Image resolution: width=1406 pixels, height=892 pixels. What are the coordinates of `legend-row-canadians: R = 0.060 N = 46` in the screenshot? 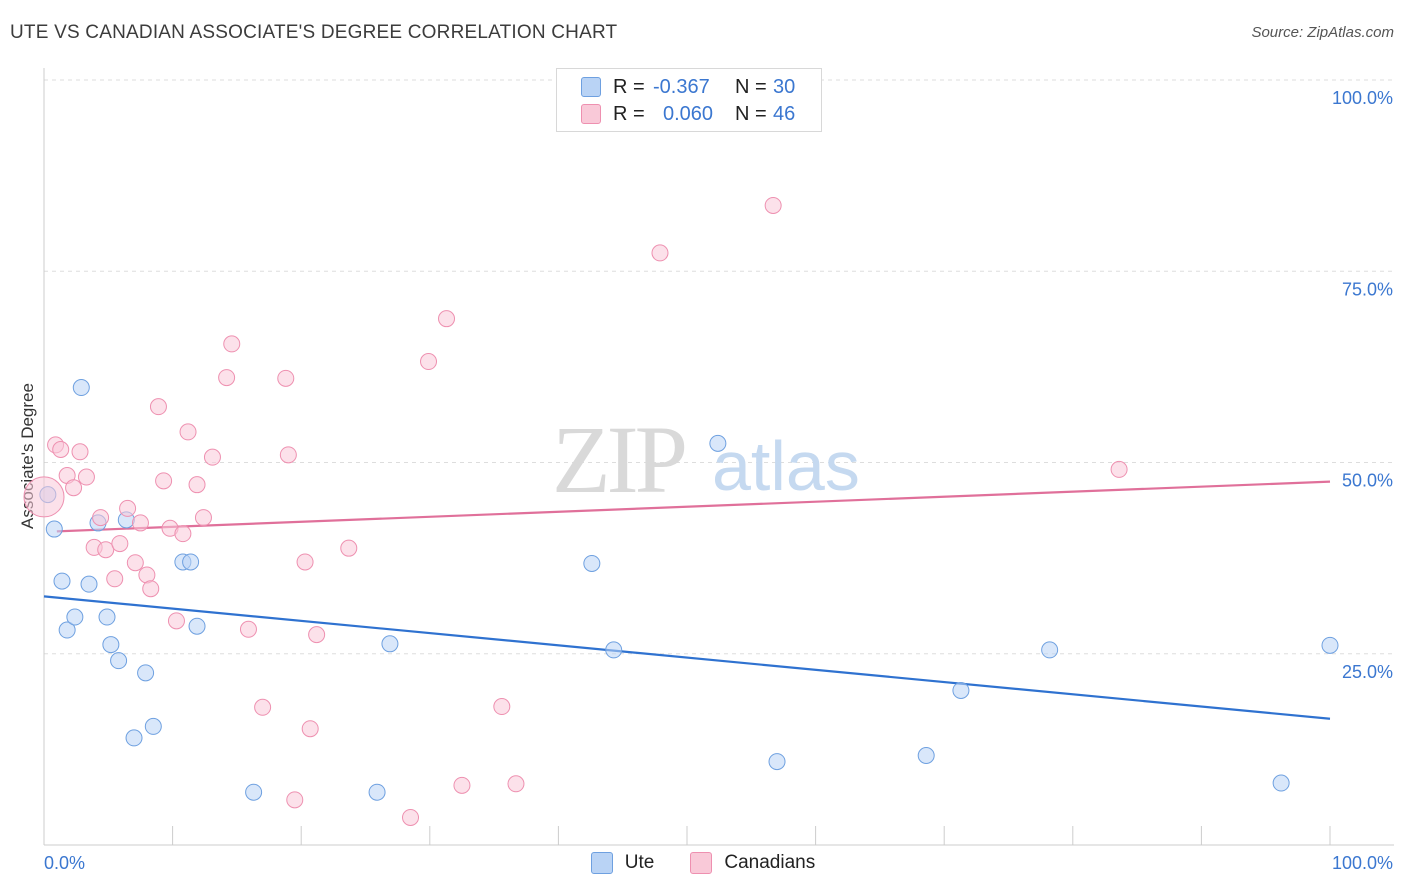 It's located at (688, 114).